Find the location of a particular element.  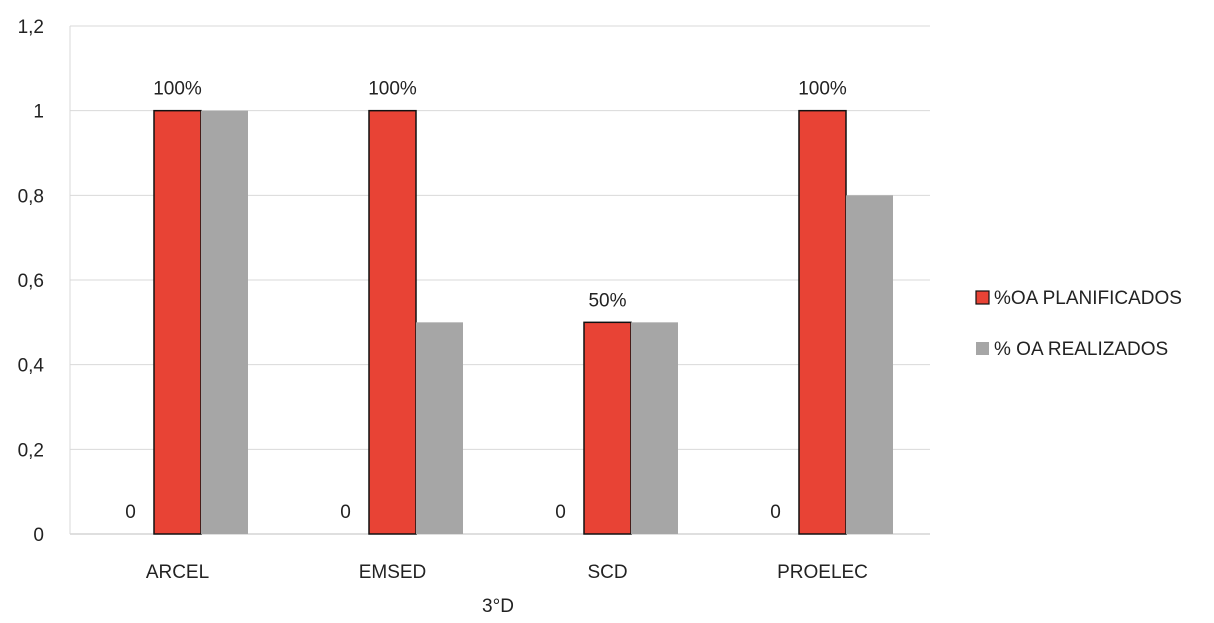

legend-label: % OA REALIZADOS is located at coordinates (1081, 349).